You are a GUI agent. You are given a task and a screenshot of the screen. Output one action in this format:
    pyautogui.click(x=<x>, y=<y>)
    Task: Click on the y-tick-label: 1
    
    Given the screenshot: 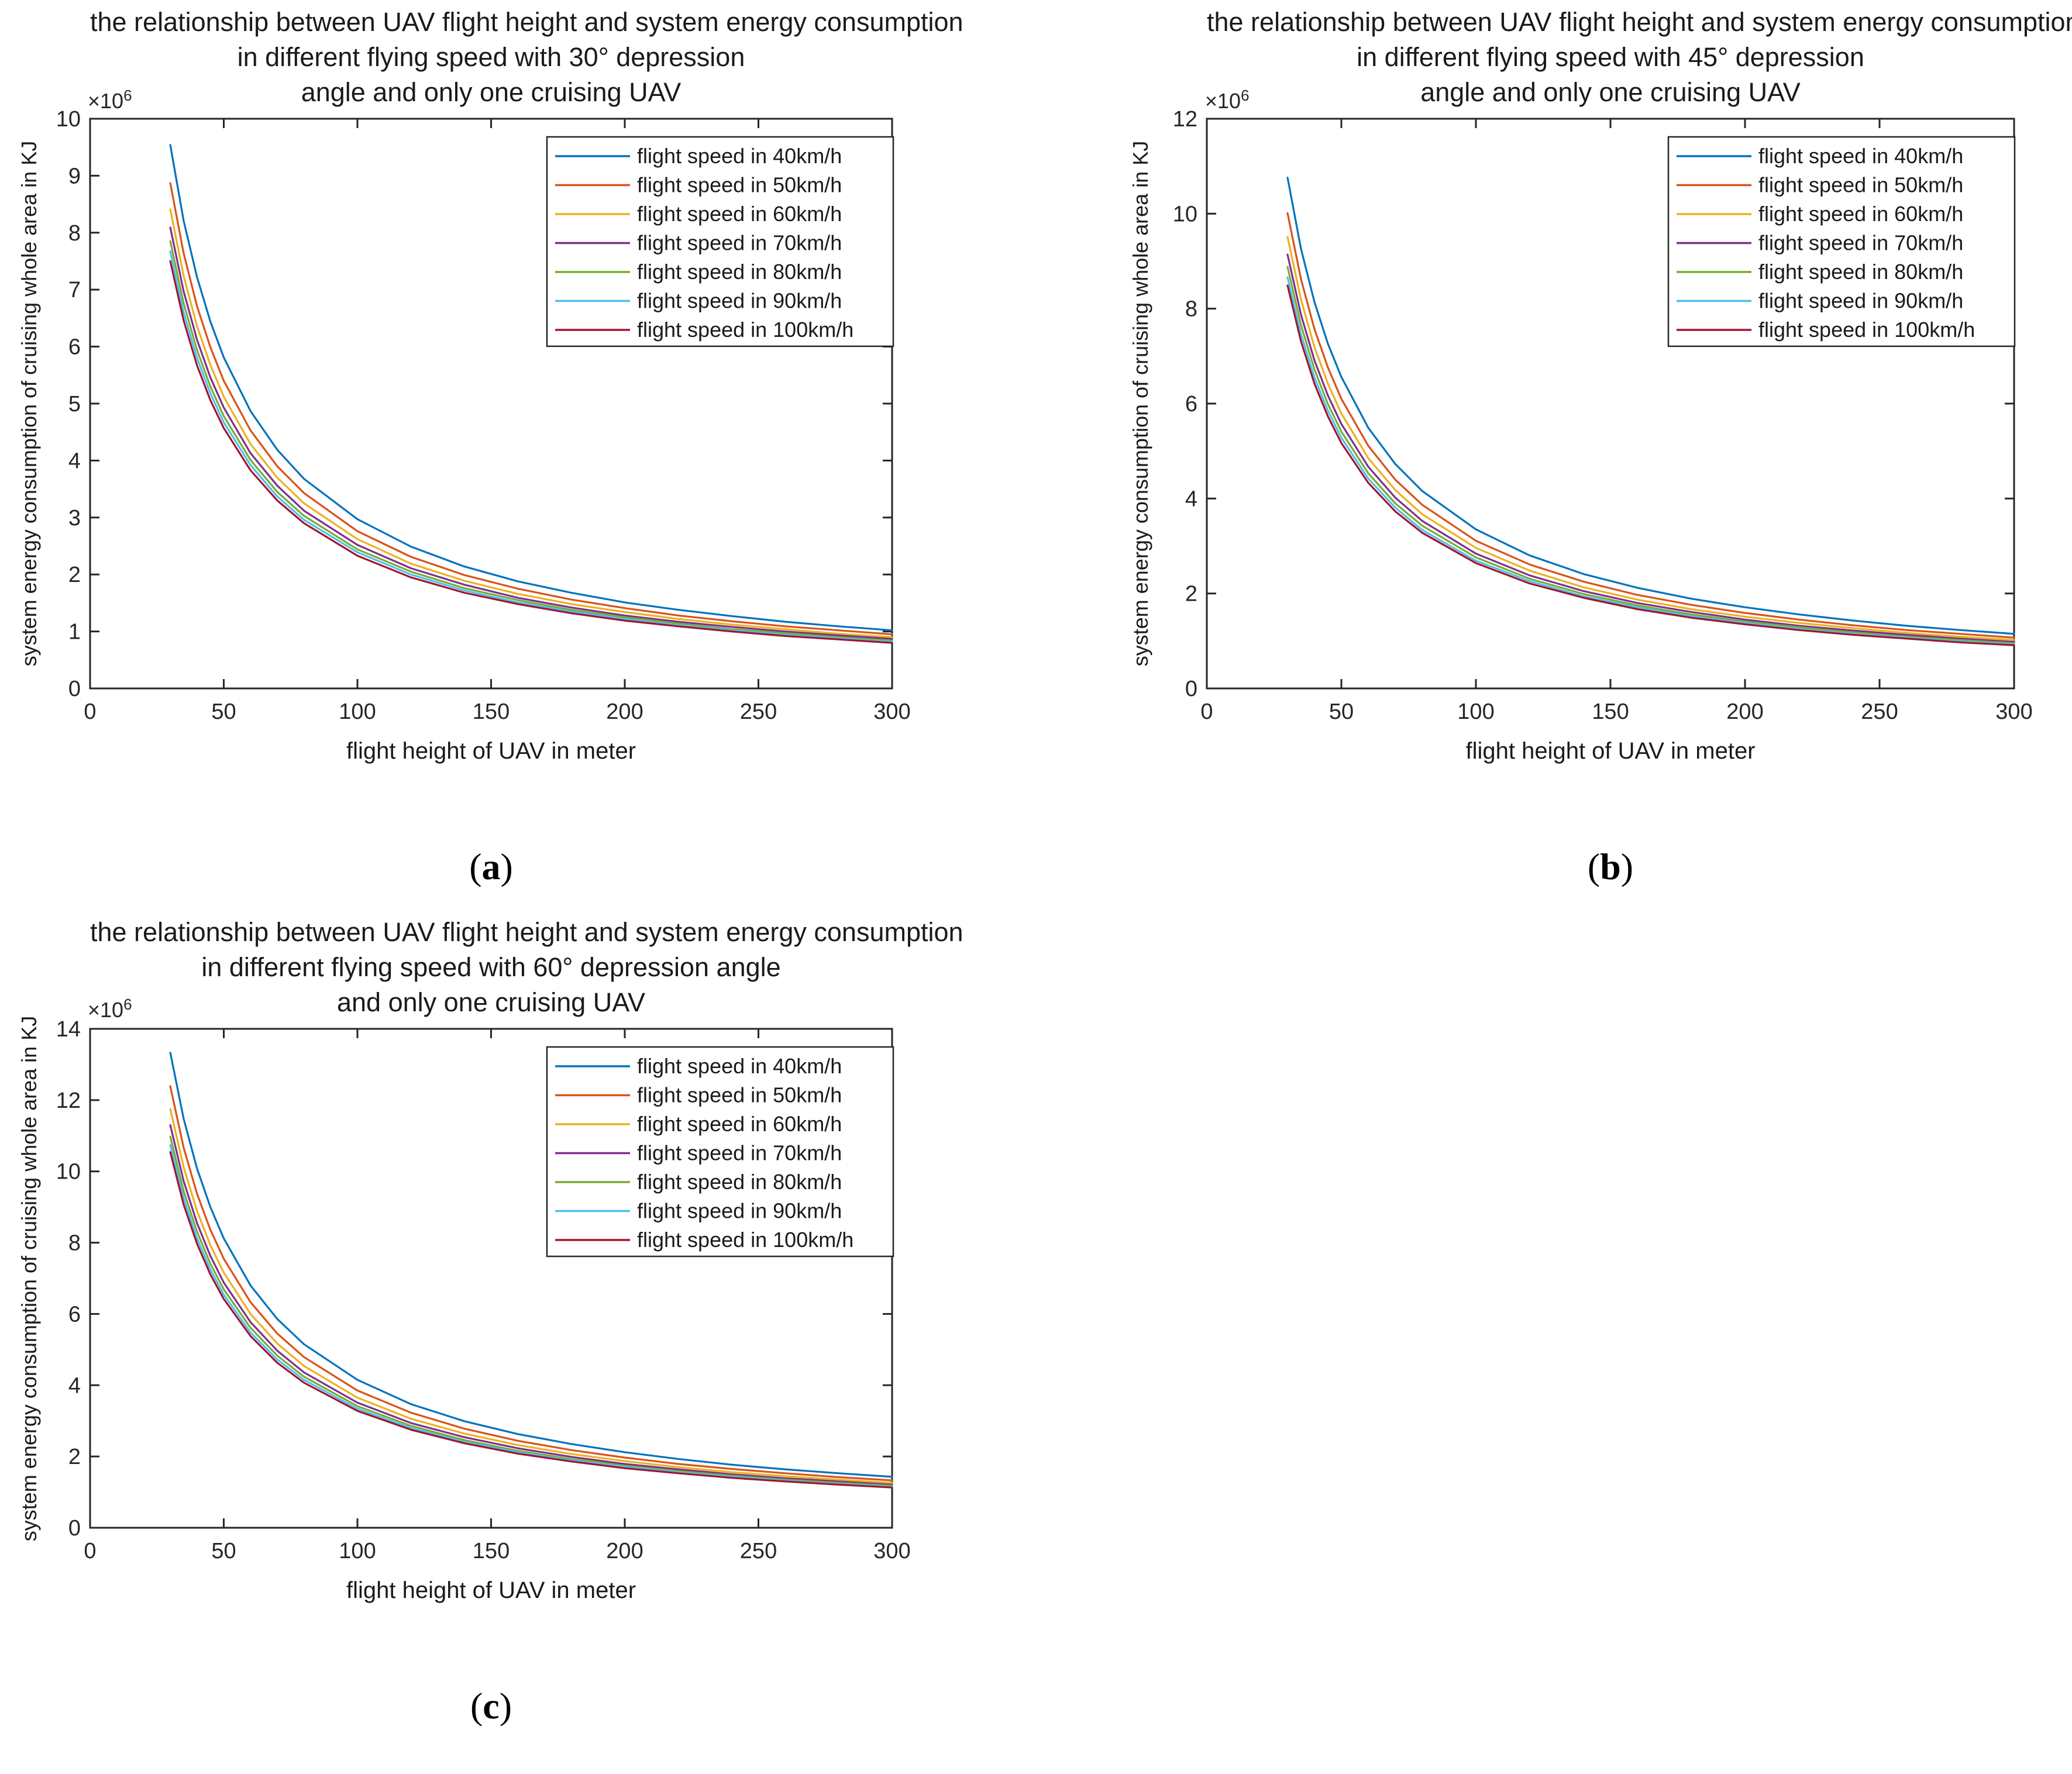 What is the action you would take?
    pyautogui.click(x=74, y=633)
    